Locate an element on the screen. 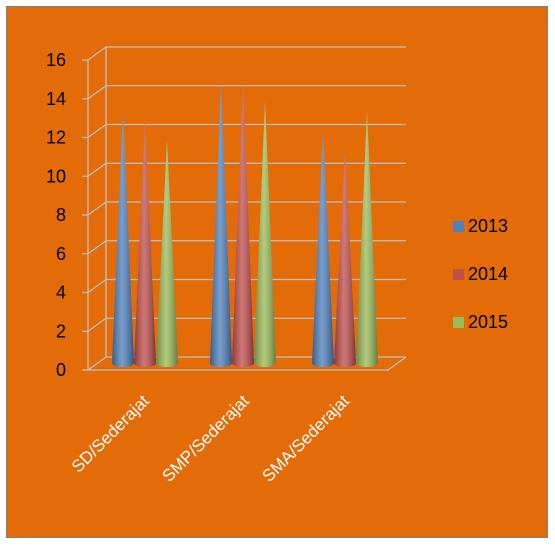 The height and width of the screenshot is (546, 555). y-tick-label: 2 is located at coordinates (61, 331).